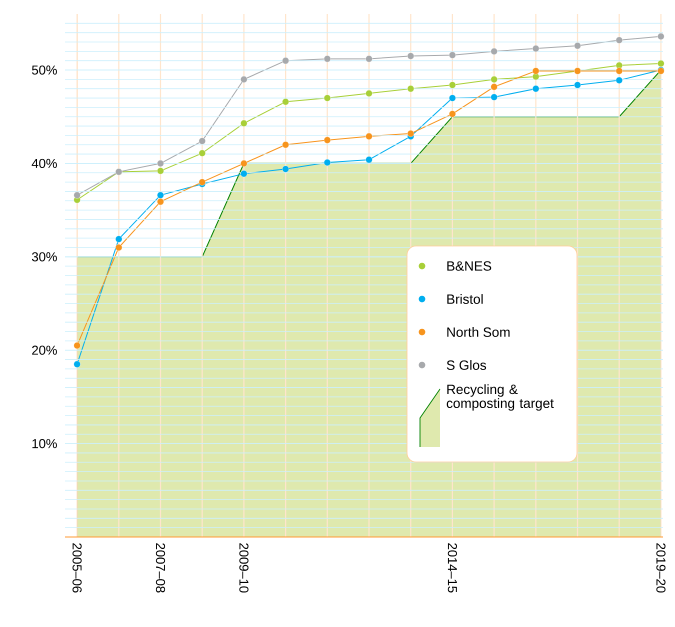 This screenshot has width=675, height=627. What do you see at coordinates (77, 567) in the screenshot?
I see `x-tick-label: 2005–06` at bounding box center [77, 567].